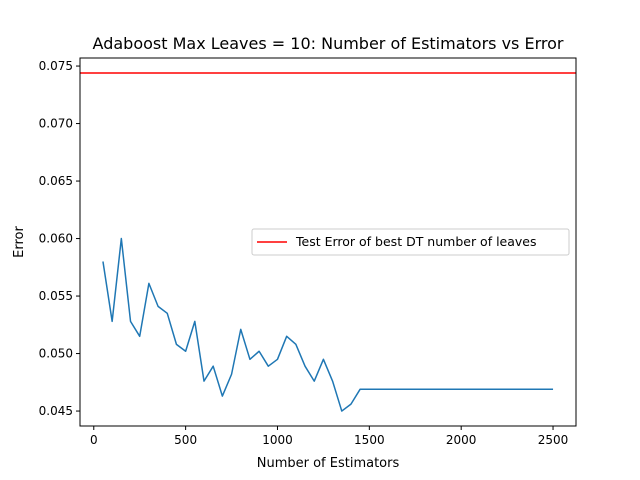 This screenshot has height=480, width=640. I want to click on x-axis-label: Number of Estimators, so click(328, 463).